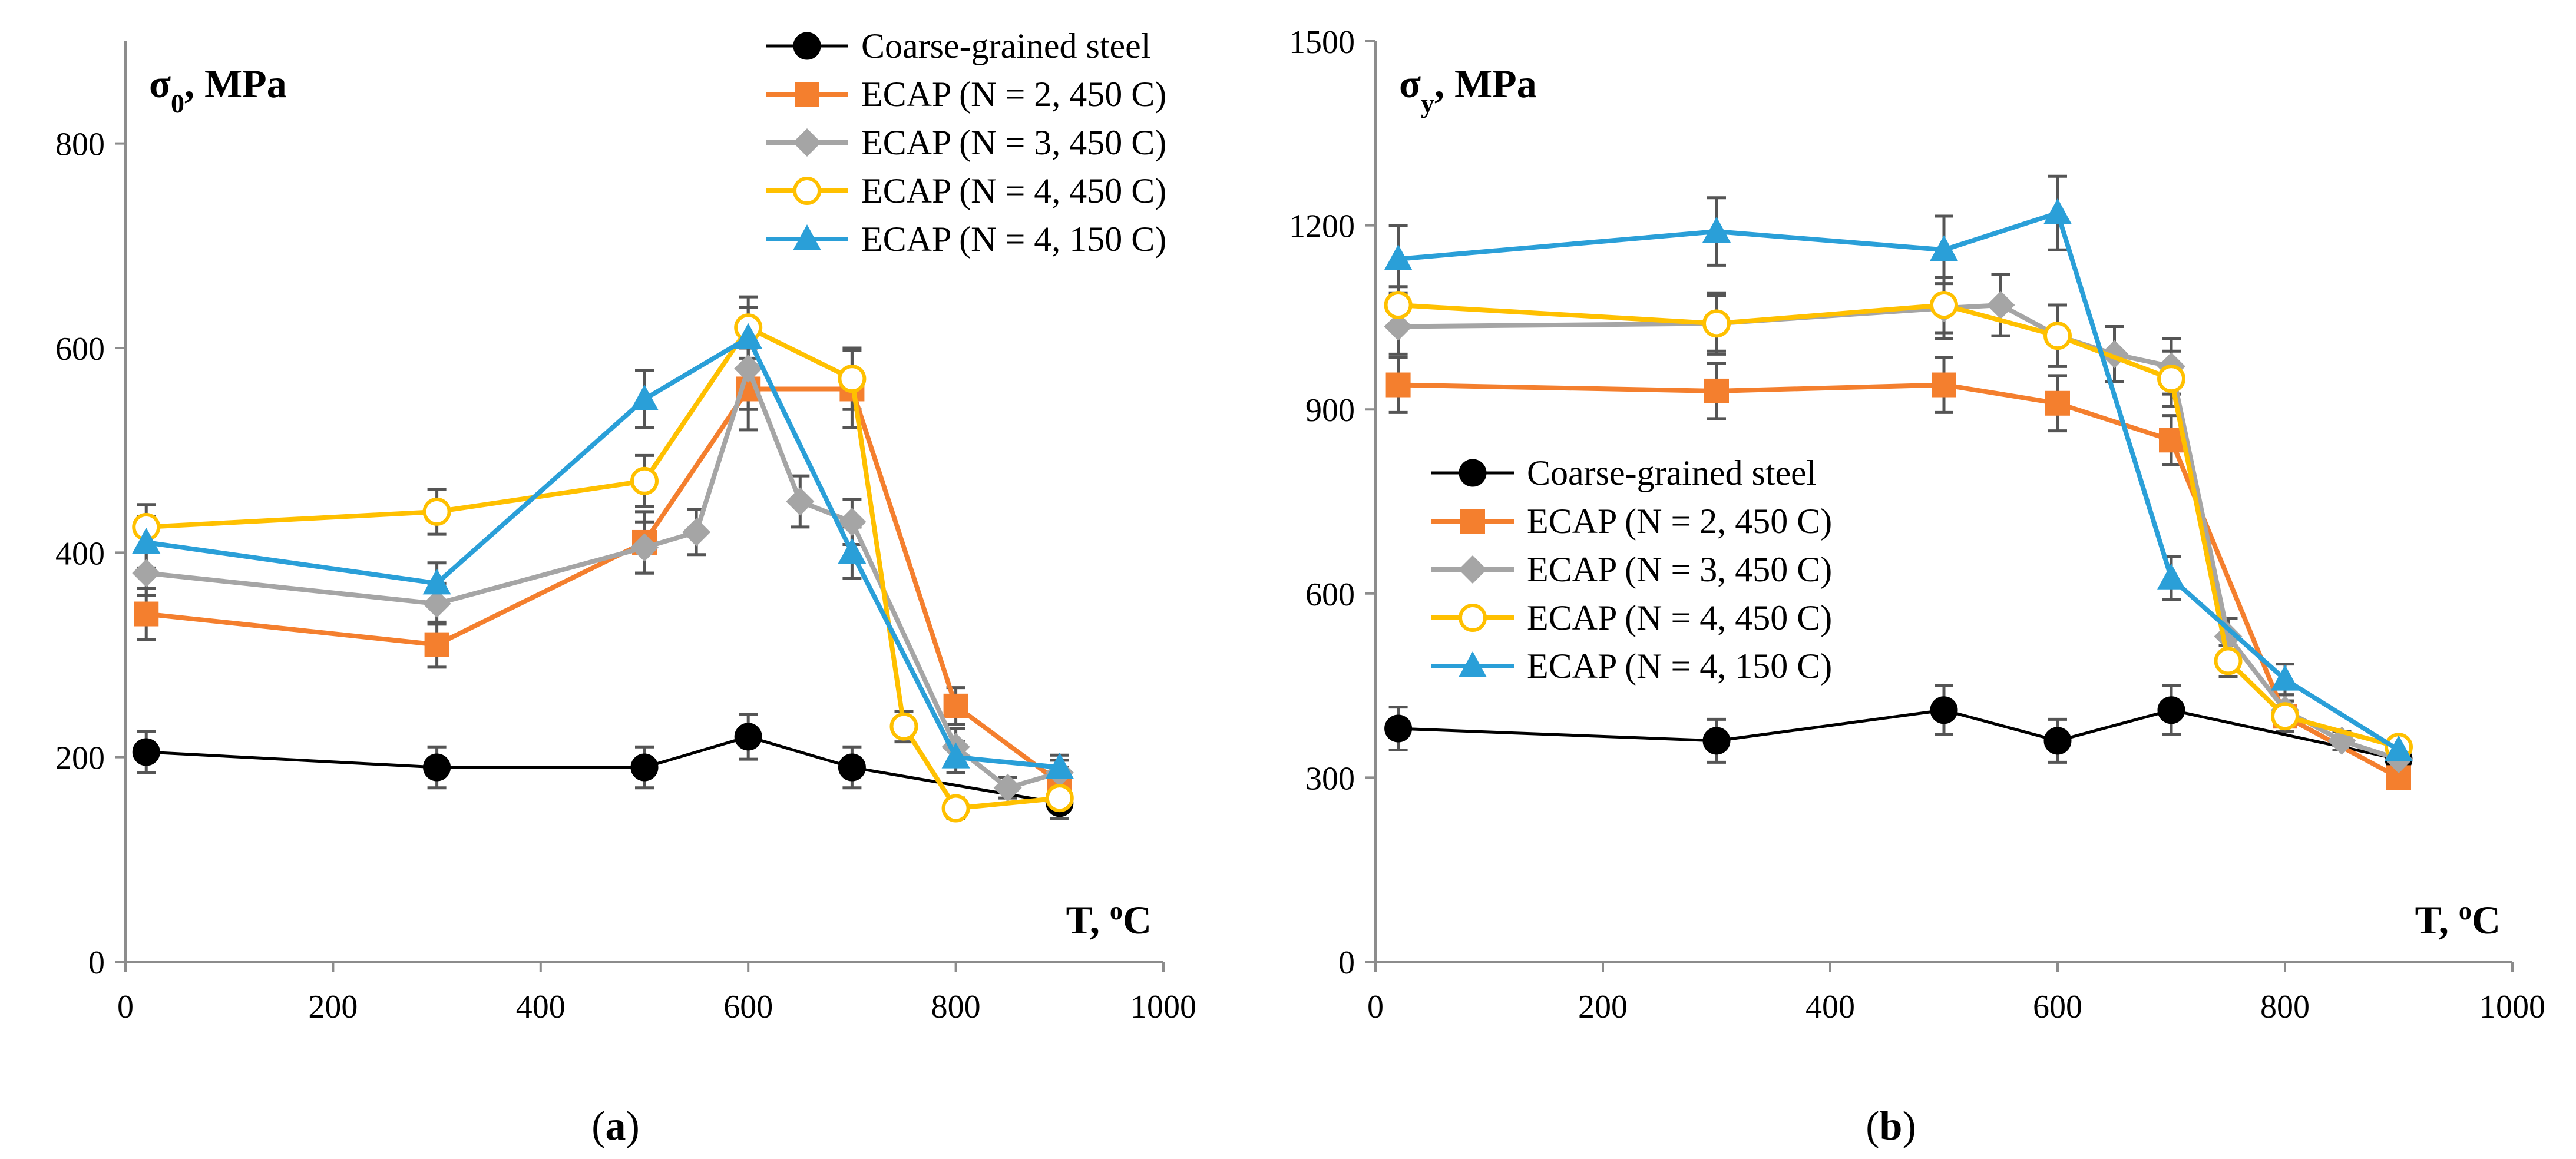 This screenshot has height=1159, width=2576. Describe the element at coordinates (2512, 1007) in the screenshot. I see `panel-b-x-tick-label: 1000` at that location.